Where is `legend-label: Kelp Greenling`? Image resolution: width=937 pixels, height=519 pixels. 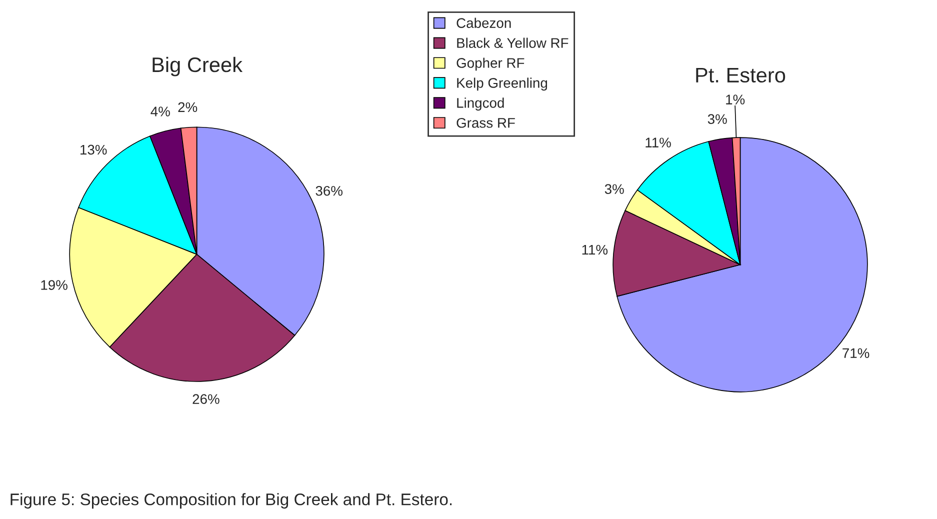 legend-label: Kelp Greenling is located at coordinates (502, 84).